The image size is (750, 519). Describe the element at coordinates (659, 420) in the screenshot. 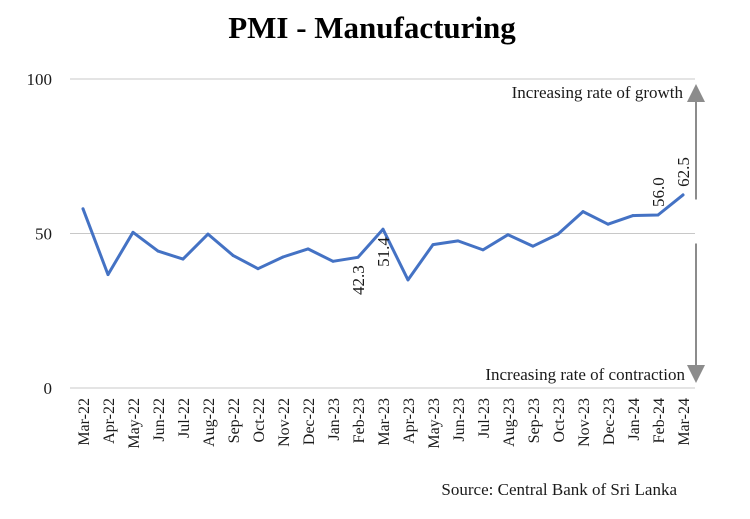

I see `x-tick-label: Feb-24` at that location.